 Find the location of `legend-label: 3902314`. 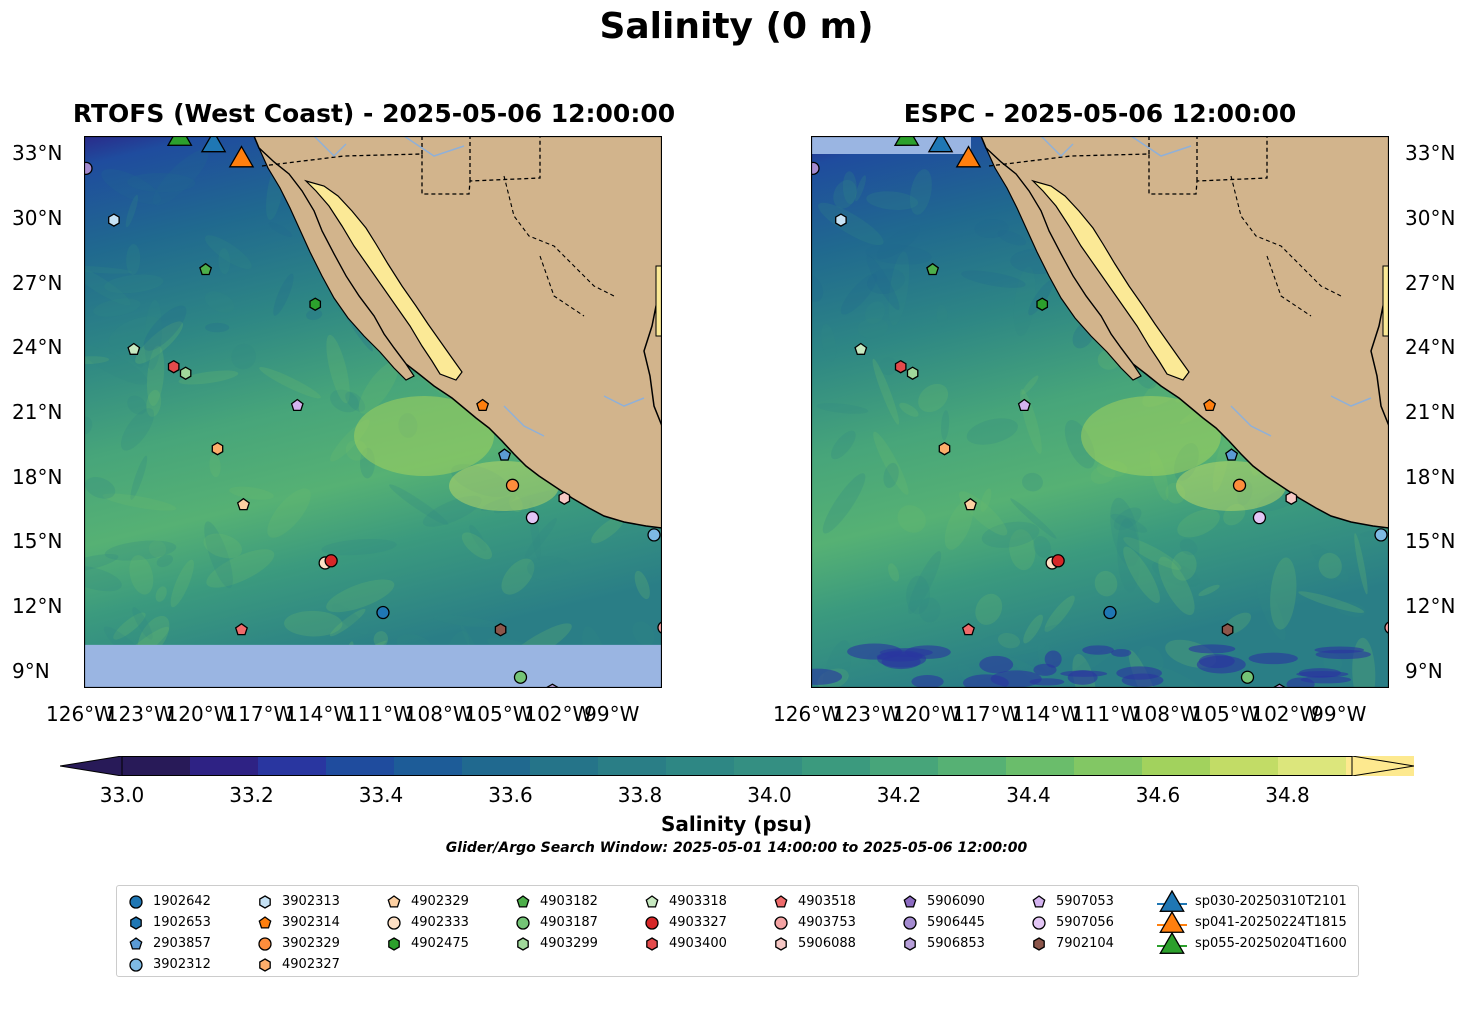

legend-label: 3902314 is located at coordinates (311, 922).